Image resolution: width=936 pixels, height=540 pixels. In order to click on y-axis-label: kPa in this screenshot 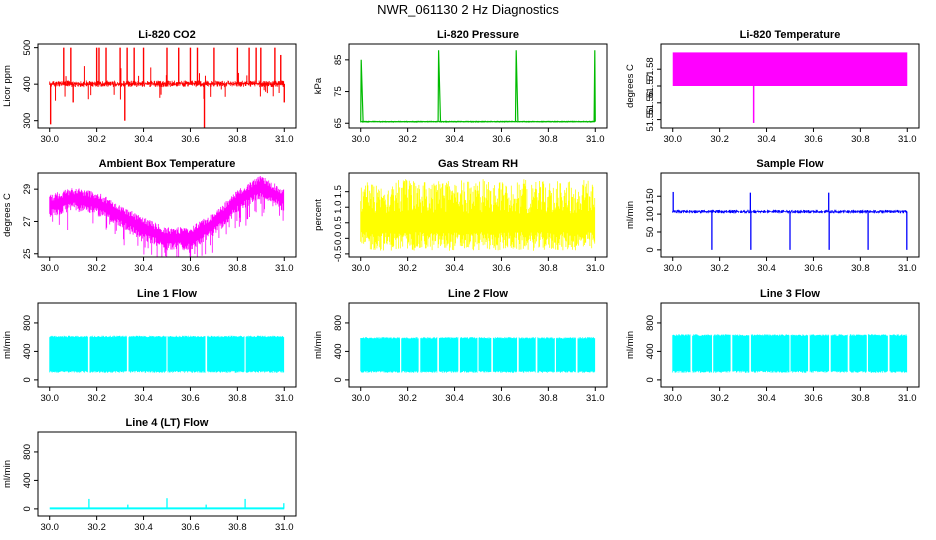, I will do `click(318, 85)`.